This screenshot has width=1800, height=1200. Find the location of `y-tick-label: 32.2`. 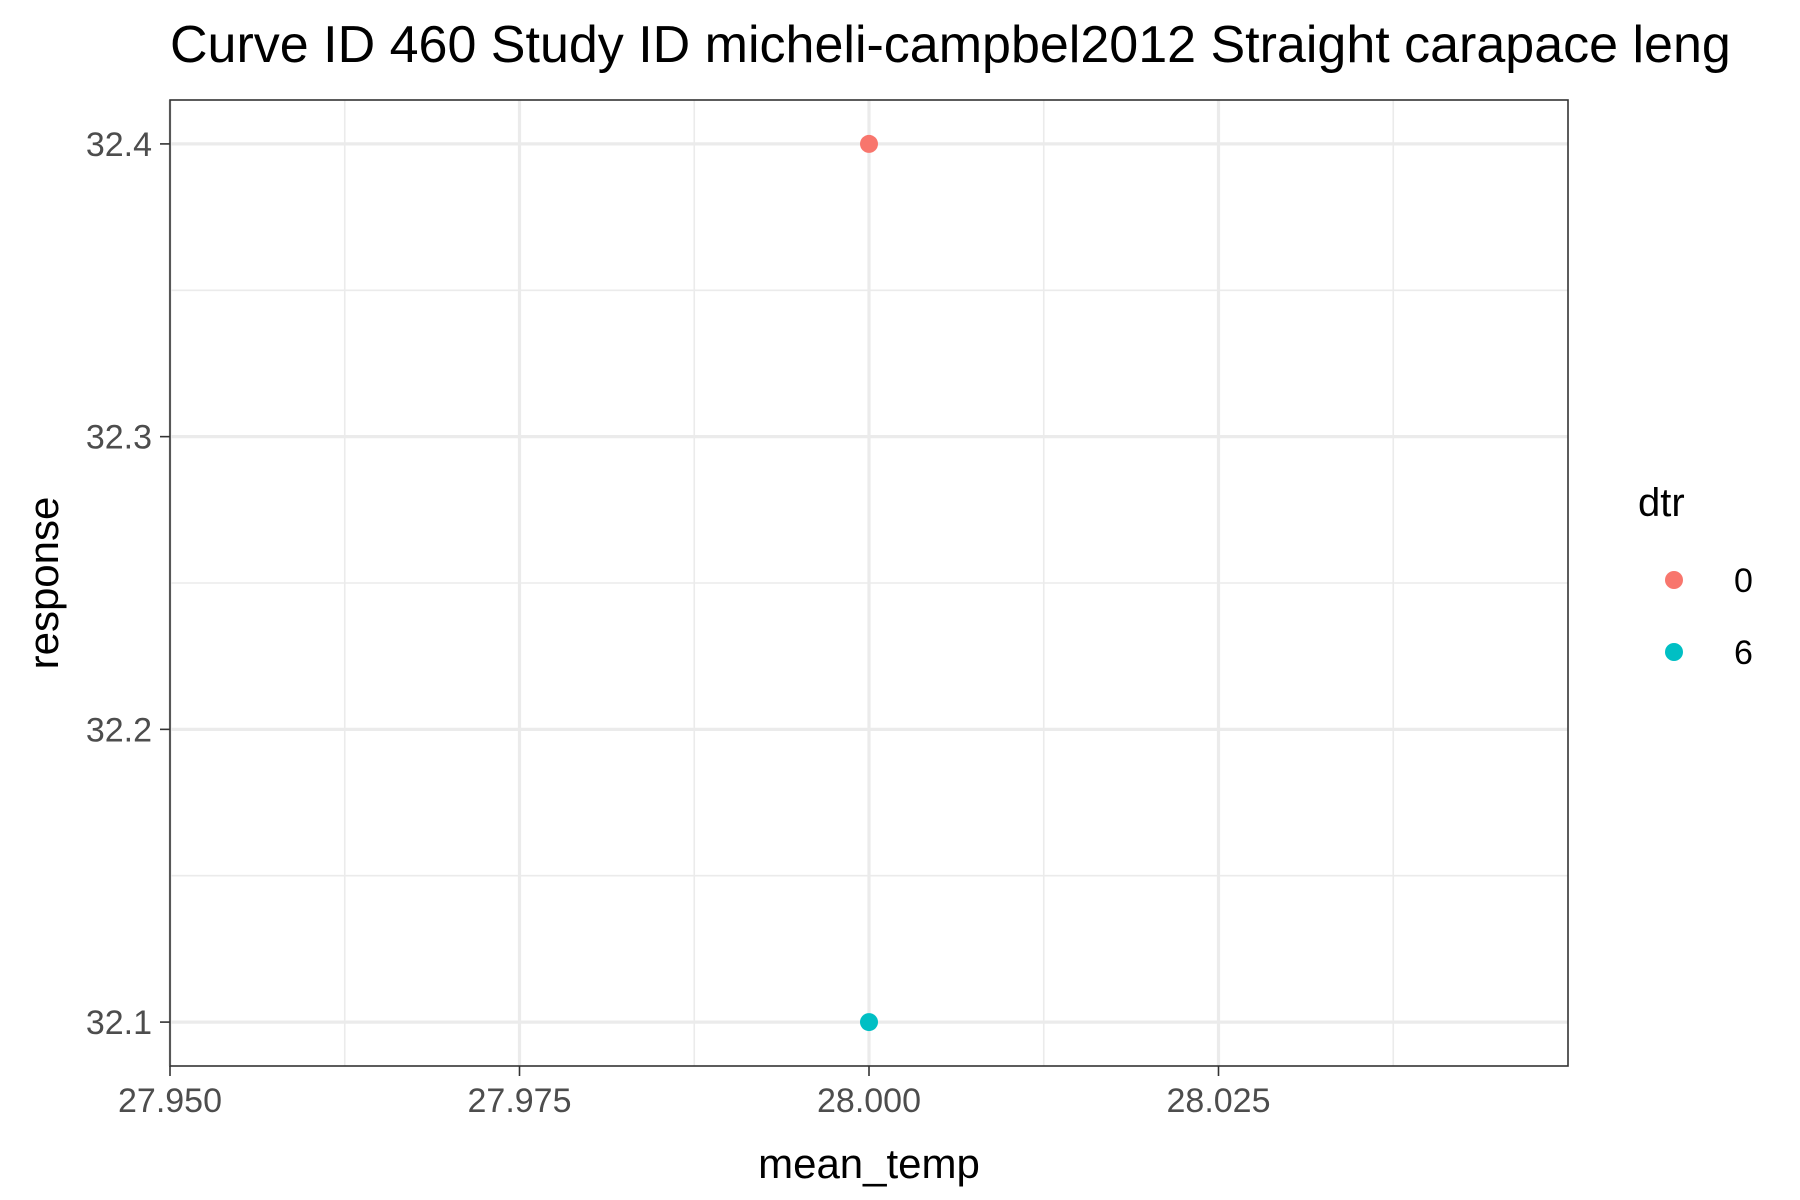

y-tick-label: 32.2 is located at coordinates (119, 730).